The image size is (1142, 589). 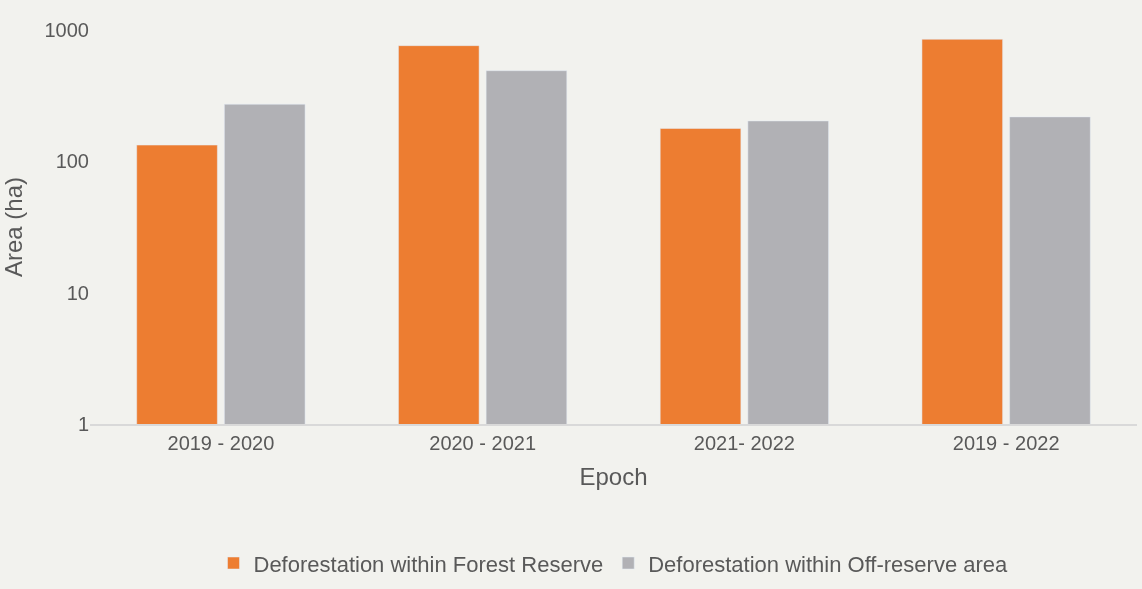 I want to click on legend-label: Deforestation within Off-reserve area, so click(x=828, y=564).